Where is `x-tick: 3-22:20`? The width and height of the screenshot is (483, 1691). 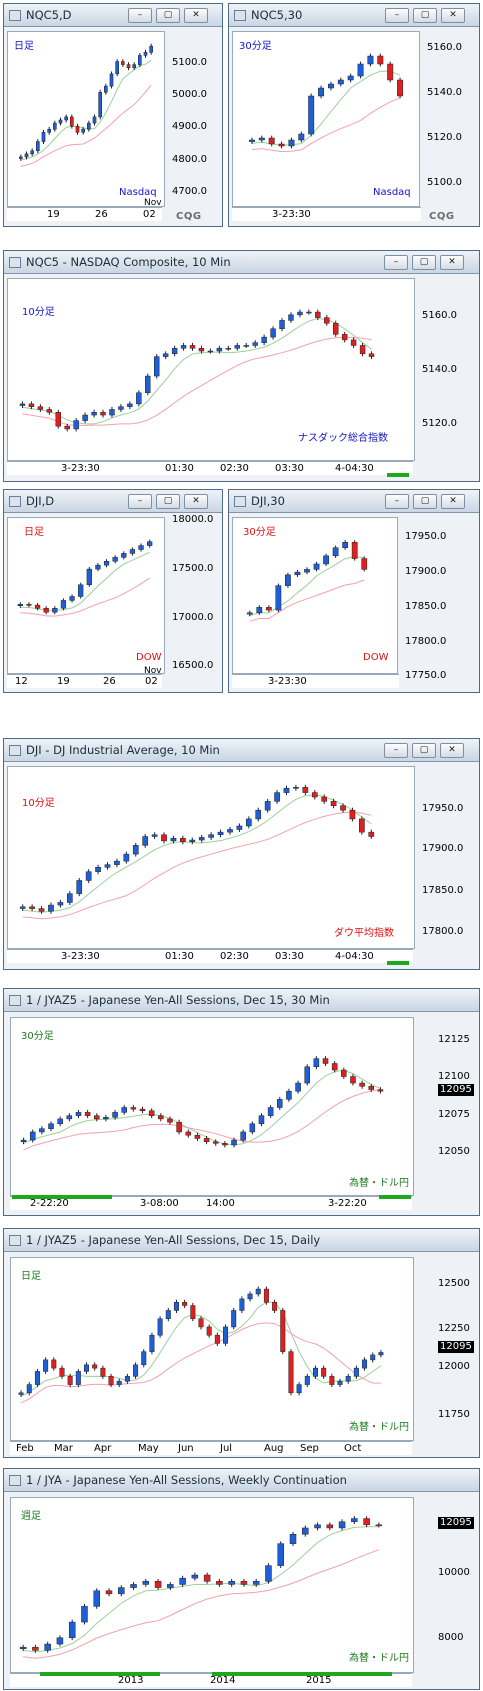 x-tick: 3-22:20 is located at coordinates (347, 1203).